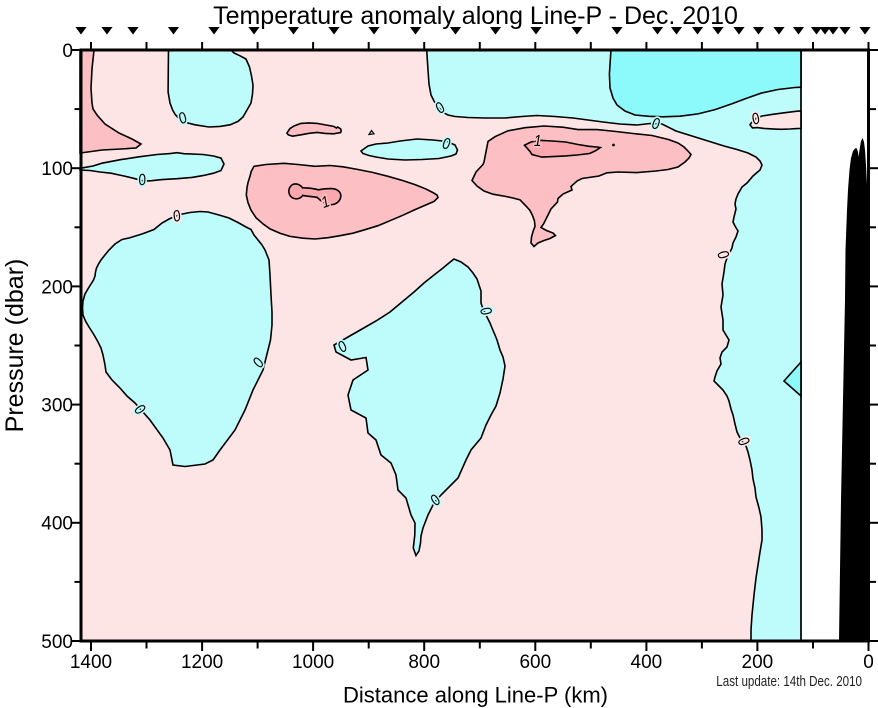 The image size is (878, 708). I want to click on svg-text: Distance along Line-P (km), so click(475, 695).